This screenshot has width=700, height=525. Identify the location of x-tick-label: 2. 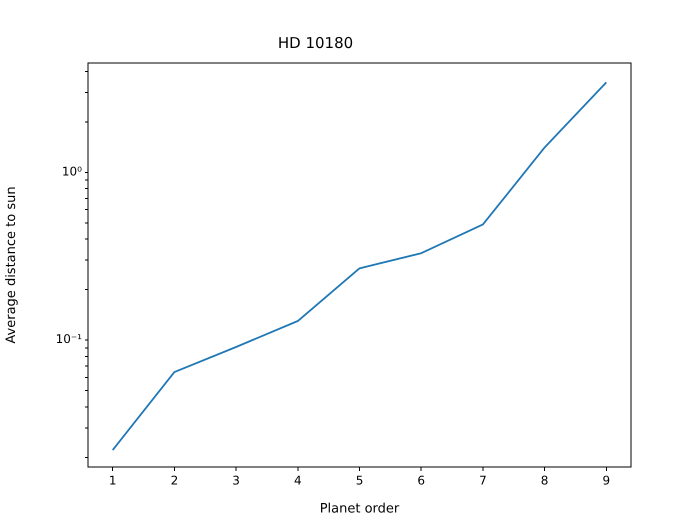
(174, 480).